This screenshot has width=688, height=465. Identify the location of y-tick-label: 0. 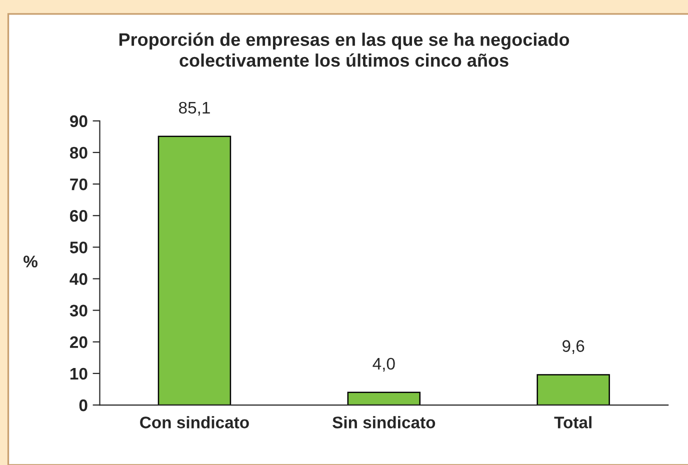
(83, 405).